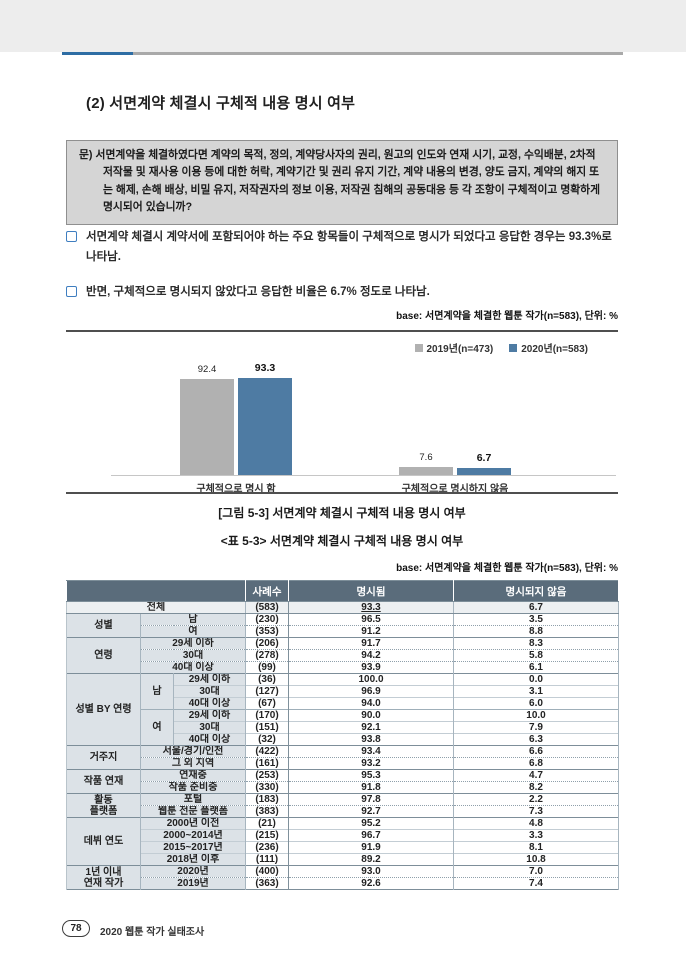  I want to click on table-cell: 6.7, so click(536, 607).